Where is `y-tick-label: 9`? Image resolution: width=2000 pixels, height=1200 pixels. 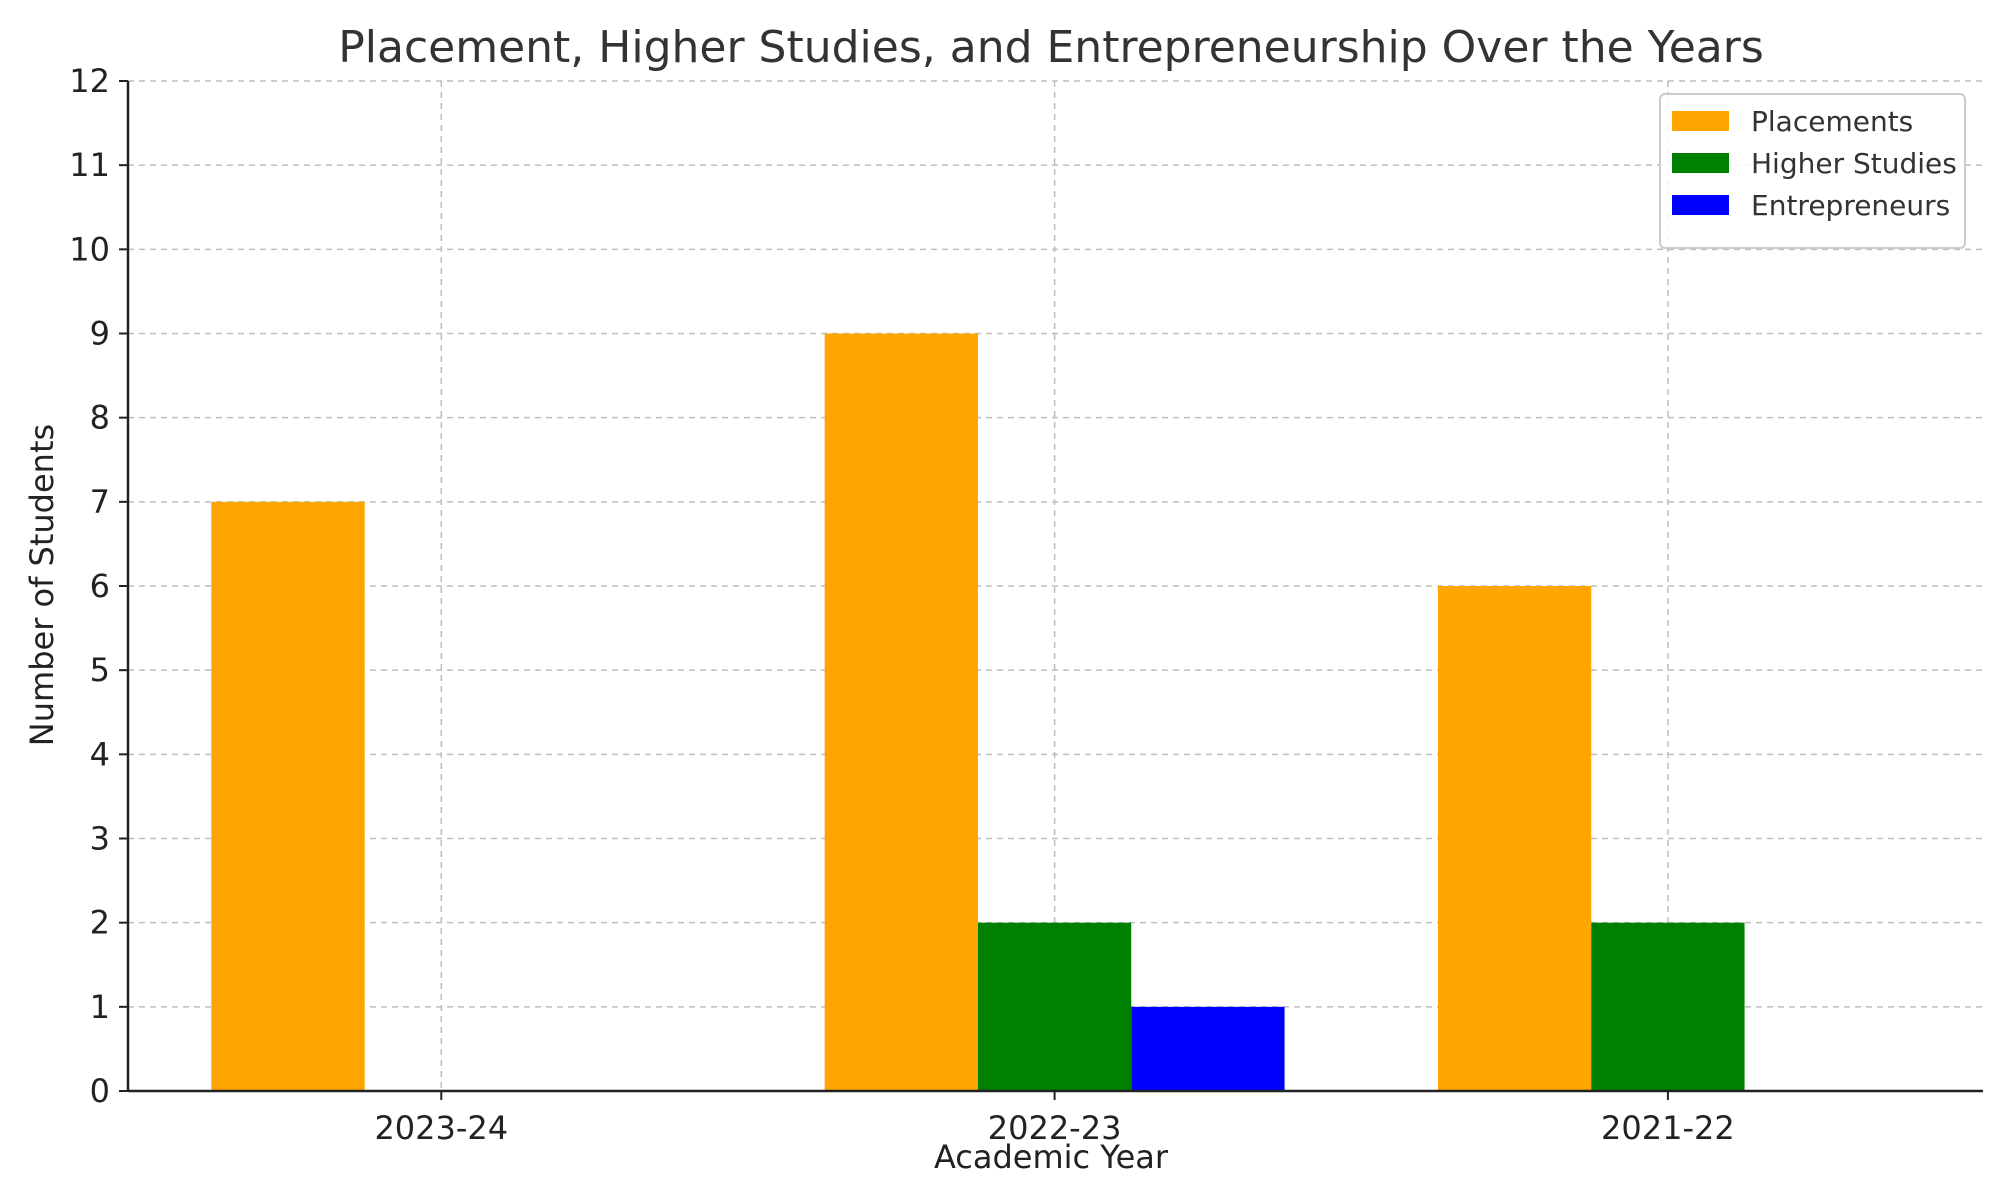
y-tick-label: 9 is located at coordinates (100, 334).